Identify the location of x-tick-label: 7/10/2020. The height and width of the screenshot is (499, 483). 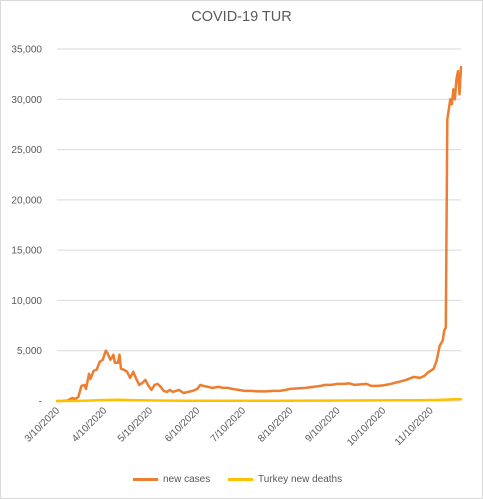
(229, 425).